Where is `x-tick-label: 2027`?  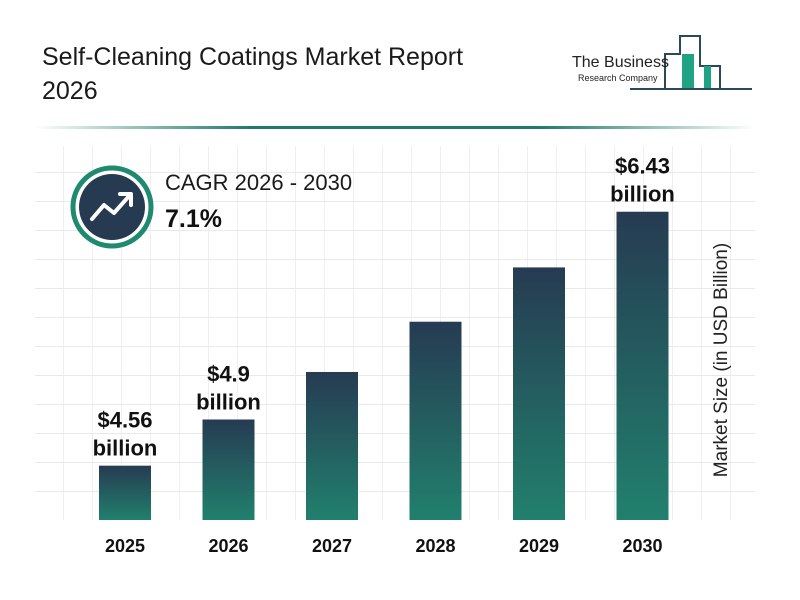 x-tick-label: 2027 is located at coordinates (332, 546).